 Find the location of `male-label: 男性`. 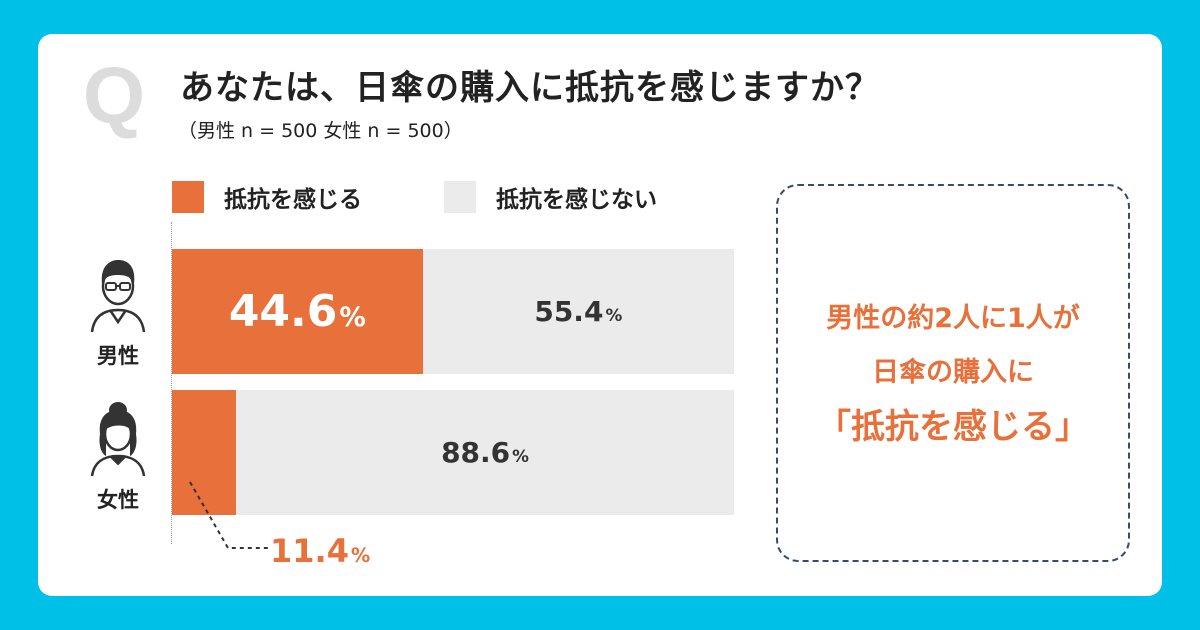

male-label: 男性 is located at coordinates (118, 356).